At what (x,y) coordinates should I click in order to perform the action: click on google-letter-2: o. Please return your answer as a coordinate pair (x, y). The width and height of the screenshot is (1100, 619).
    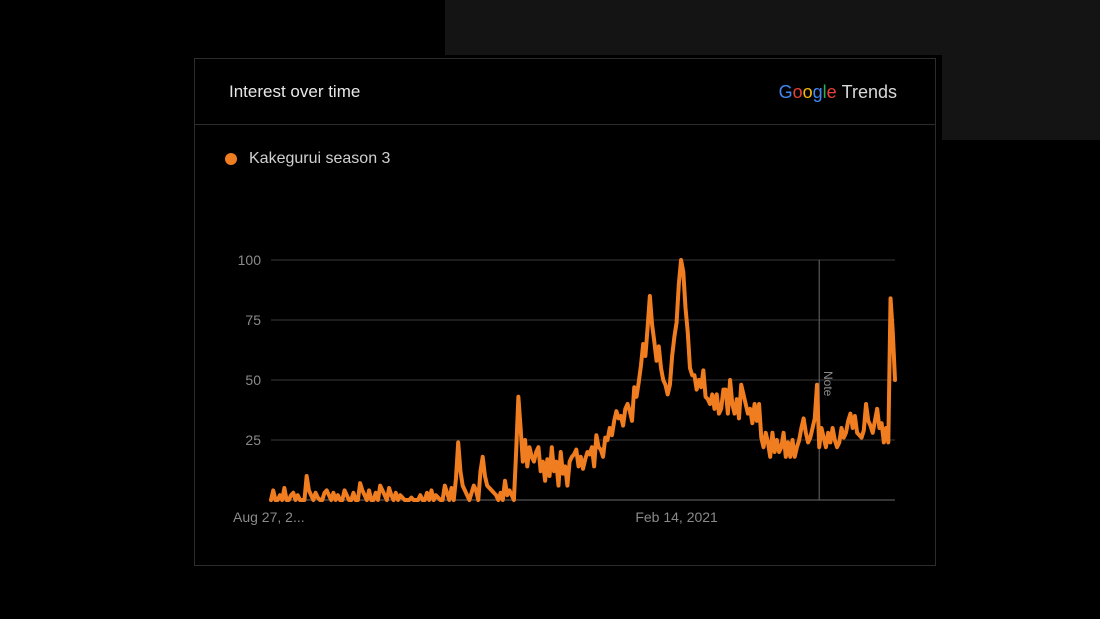
    Looking at the image, I should click on (807, 92).